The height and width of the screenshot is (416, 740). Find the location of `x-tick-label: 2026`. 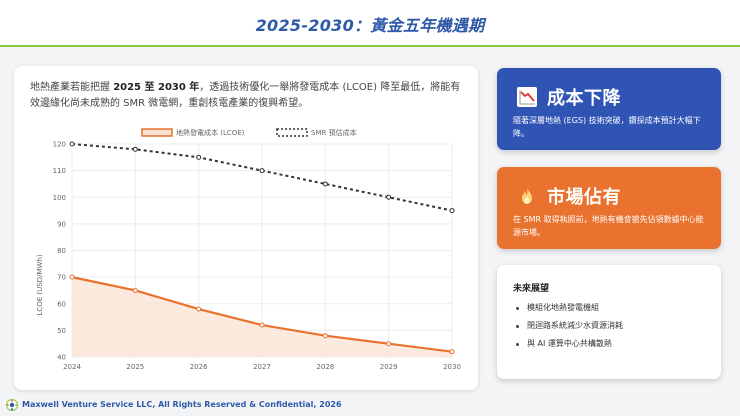

x-tick-label: 2026 is located at coordinates (199, 367).